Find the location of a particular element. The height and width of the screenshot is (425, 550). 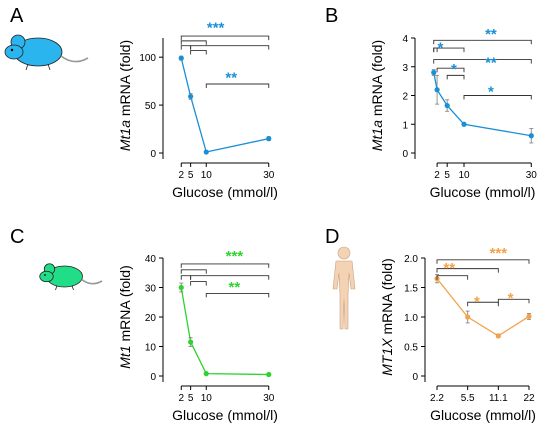

y-tick-label: 4 is located at coordinates (405, 39).